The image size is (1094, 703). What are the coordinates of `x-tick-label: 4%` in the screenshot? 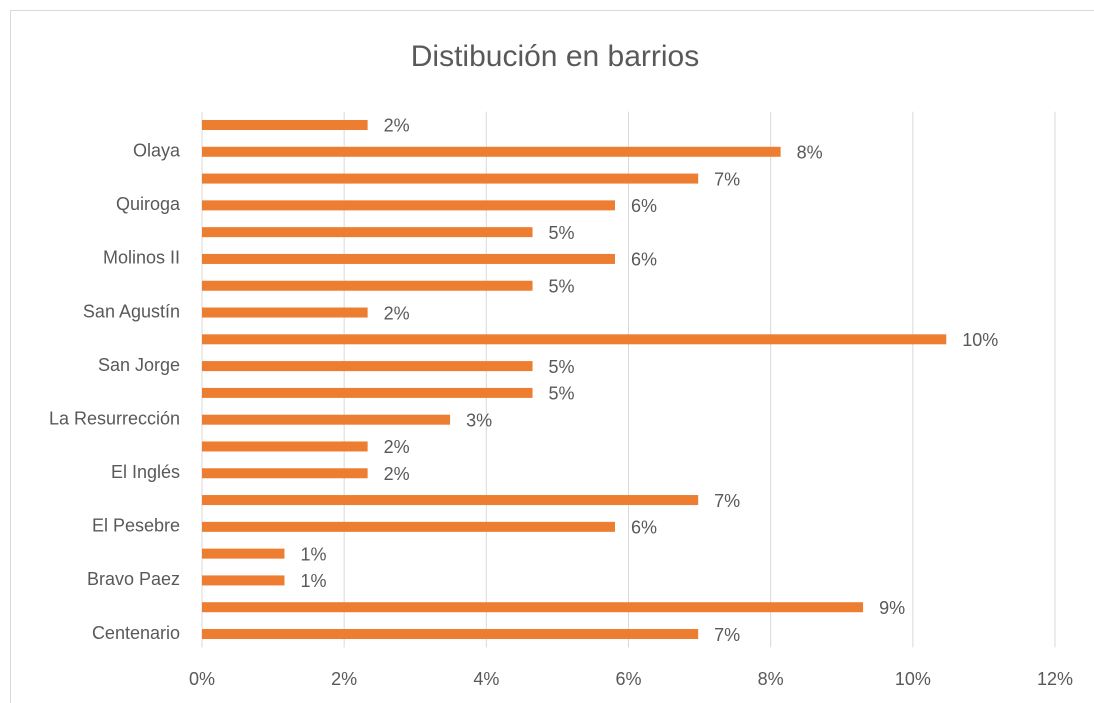 It's located at (486, 679).